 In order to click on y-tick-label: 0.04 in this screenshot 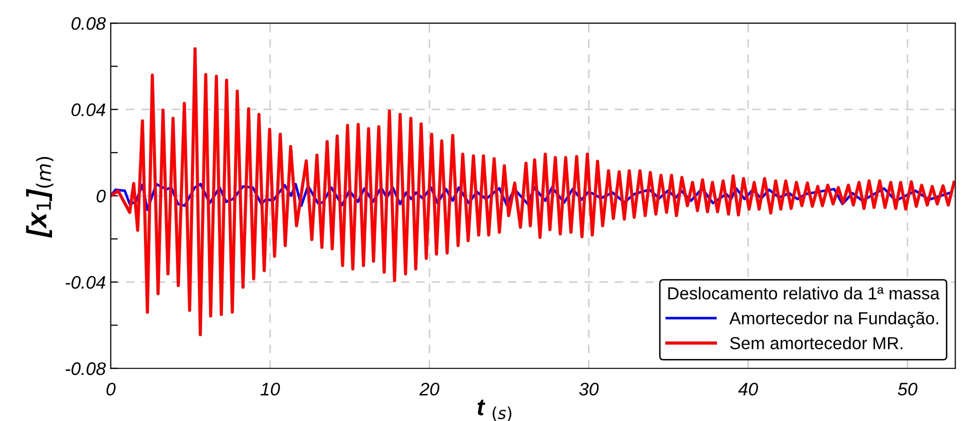, I will do `click(89, 109)`.